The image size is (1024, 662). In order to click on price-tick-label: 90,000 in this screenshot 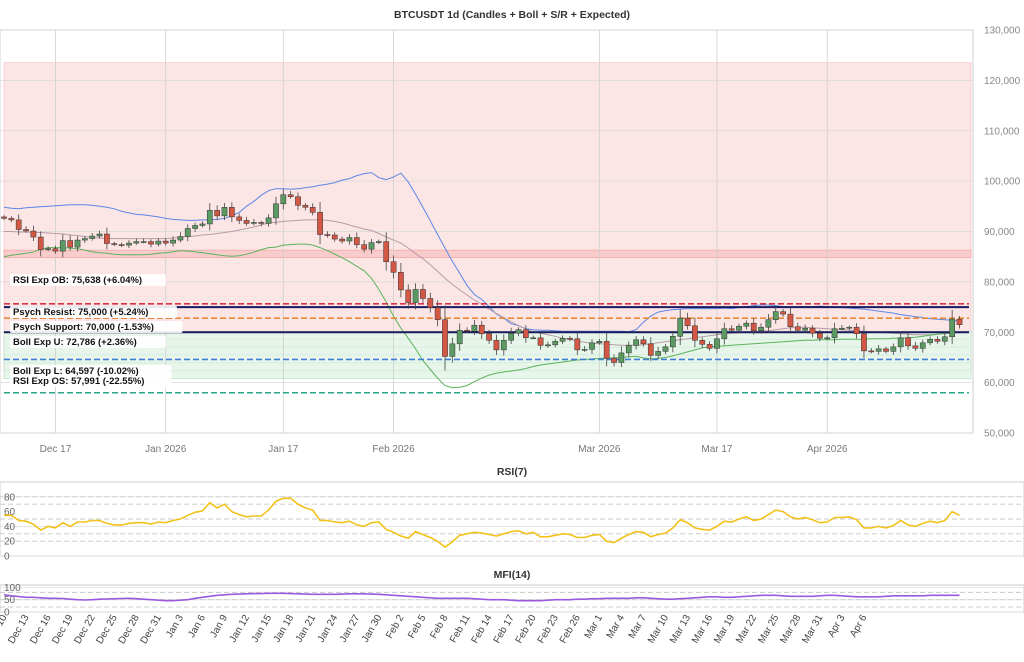, I will do `click(999, 232)`.